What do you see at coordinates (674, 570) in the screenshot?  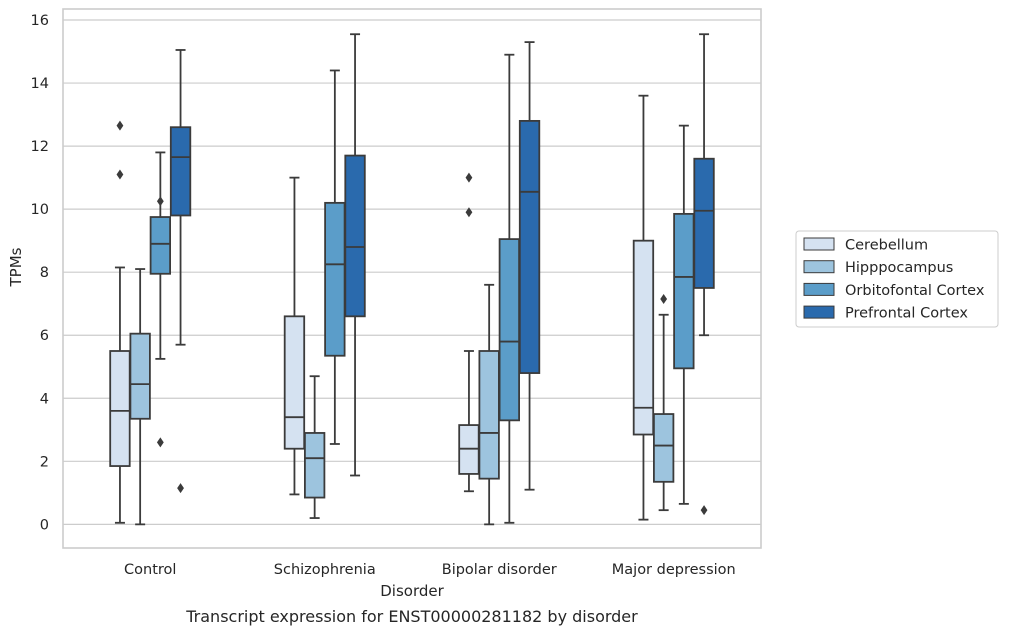 I see `x-tick-label: Major depression` at bounding box center [674, 570].